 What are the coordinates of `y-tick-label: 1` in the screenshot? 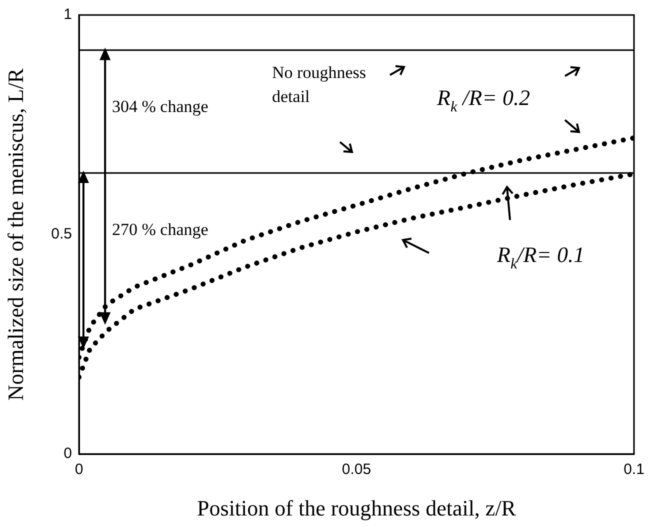 It's located at (68, 15).